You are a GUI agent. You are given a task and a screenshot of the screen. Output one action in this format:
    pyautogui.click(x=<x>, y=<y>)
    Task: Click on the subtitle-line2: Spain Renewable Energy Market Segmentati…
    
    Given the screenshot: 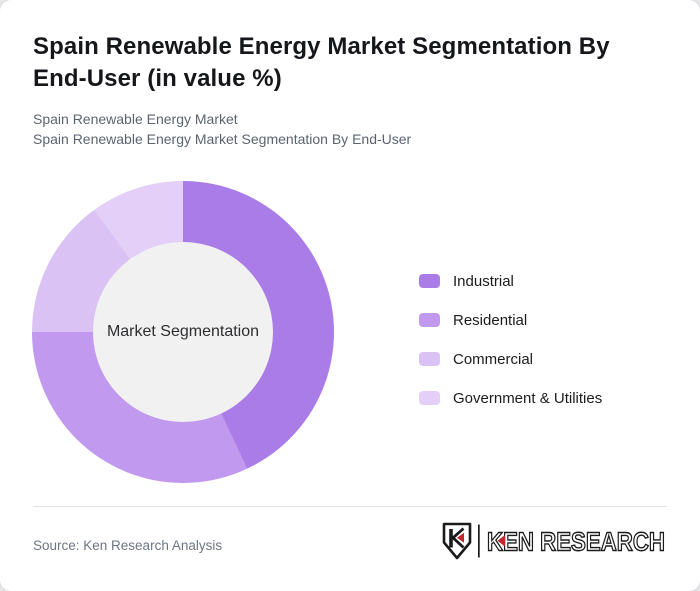 What is the action you would take?
    pyautogui.click(x=222, y=139)
    